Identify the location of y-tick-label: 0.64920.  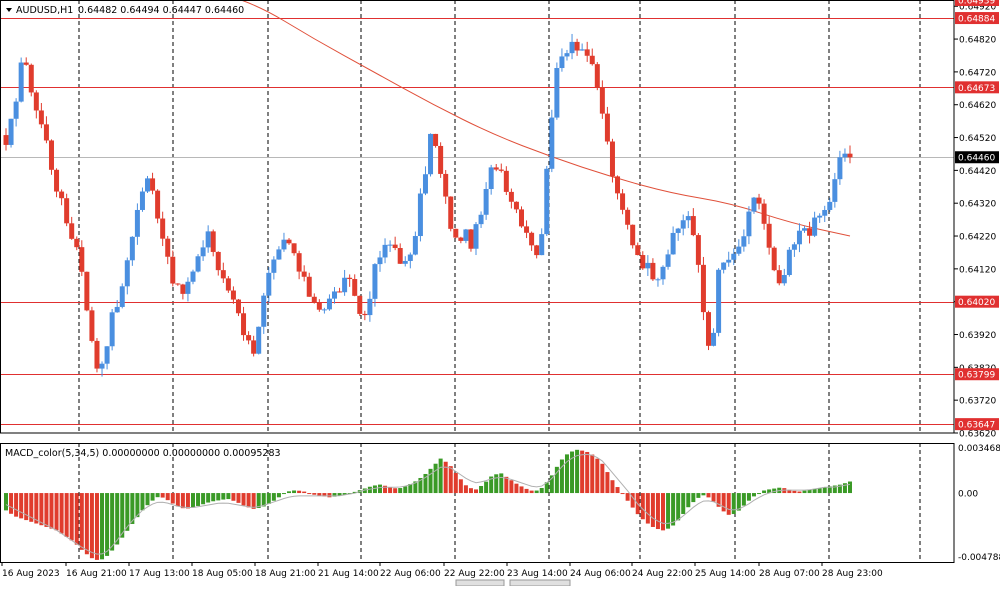
(977, 8).